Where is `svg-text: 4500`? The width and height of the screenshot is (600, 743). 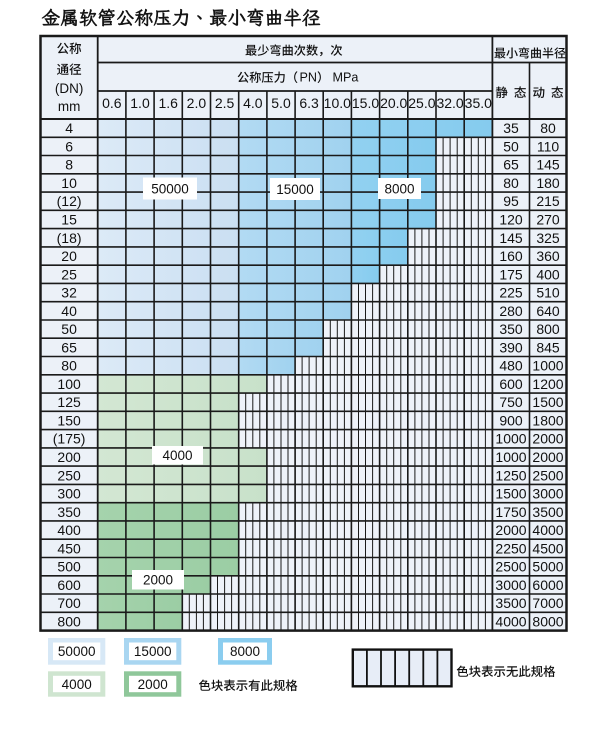 svg-text: 4500 is located at coordinates (547, 548).